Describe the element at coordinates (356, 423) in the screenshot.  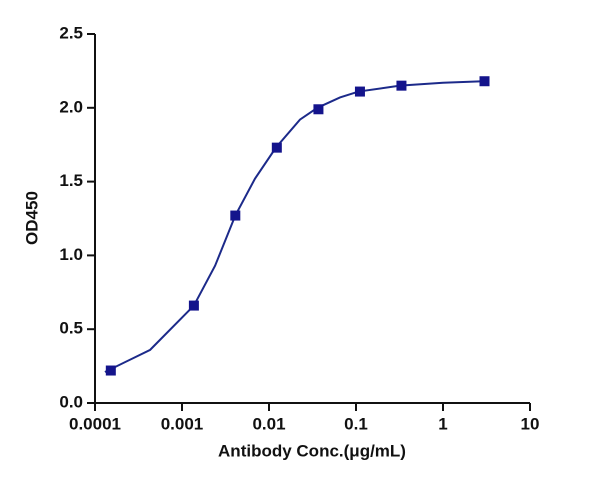
I see `x-tick-label: 0.1` at that location.